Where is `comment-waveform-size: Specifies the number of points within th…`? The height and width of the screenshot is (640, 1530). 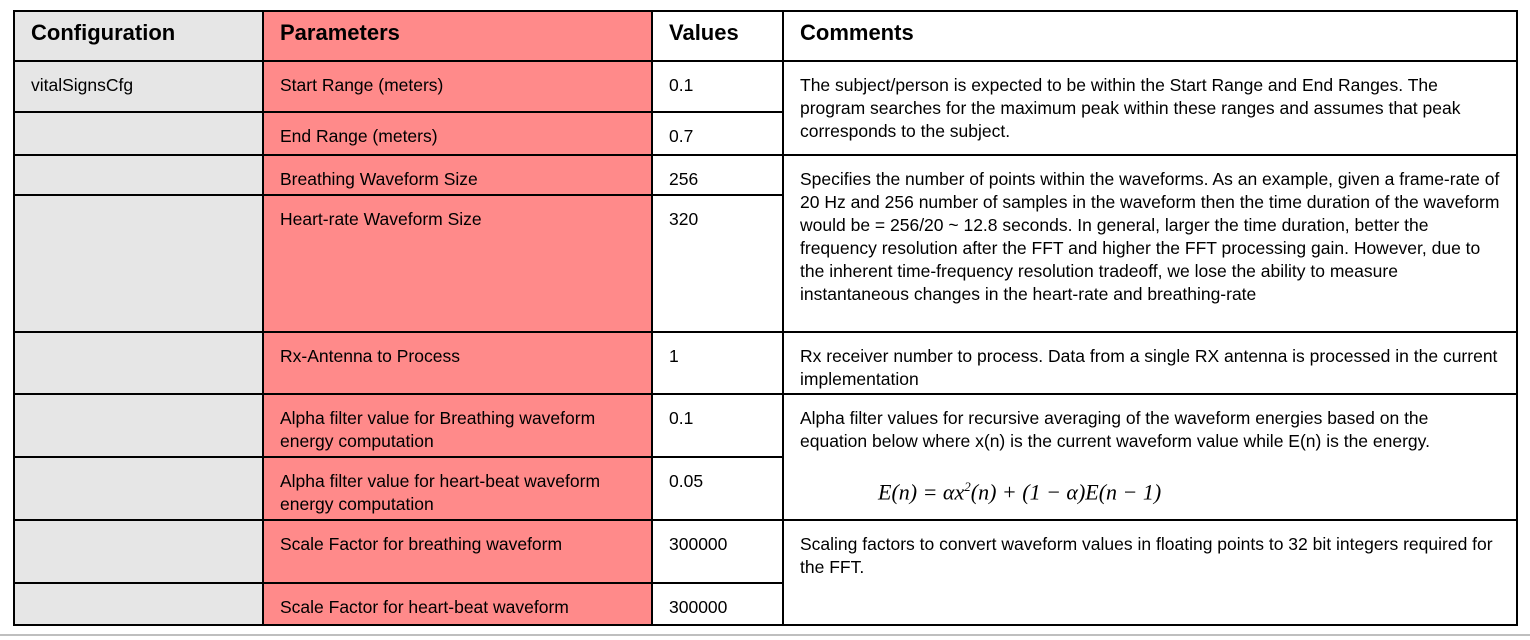
comment-waveform-size: Specifies the number of points within th… is located at coordinates (1150, 243).